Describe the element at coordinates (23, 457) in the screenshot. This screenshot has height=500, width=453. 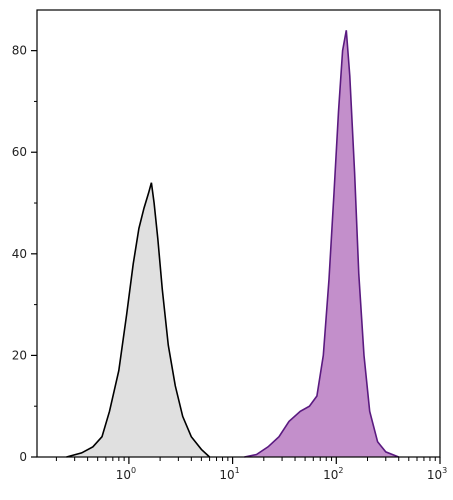
I see `y-tick-label: 0` at that location.